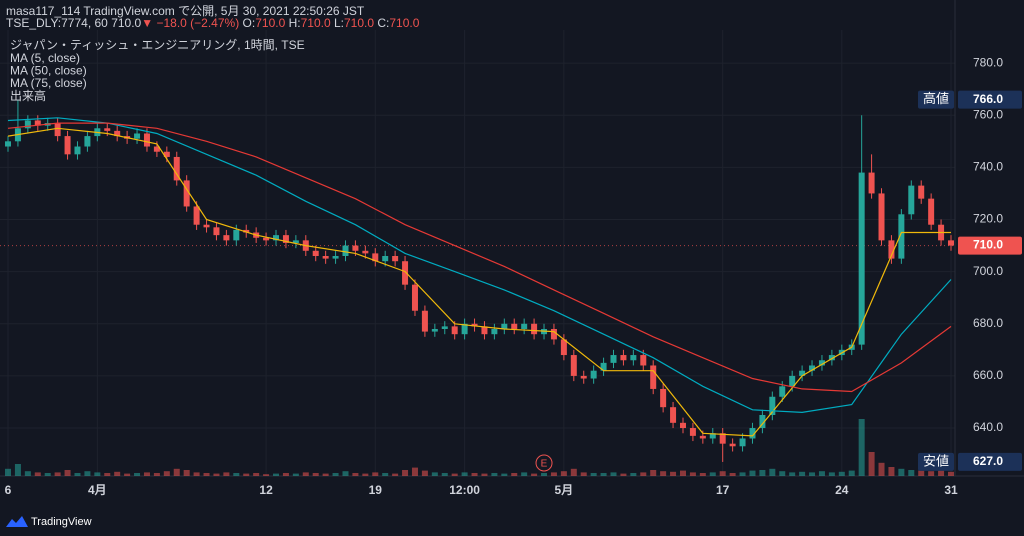 The width and height of the screenshot is (1024, 536). Describe the element at coordinates (17, 521) in the screenshot. I see `brand-logo` at that location.